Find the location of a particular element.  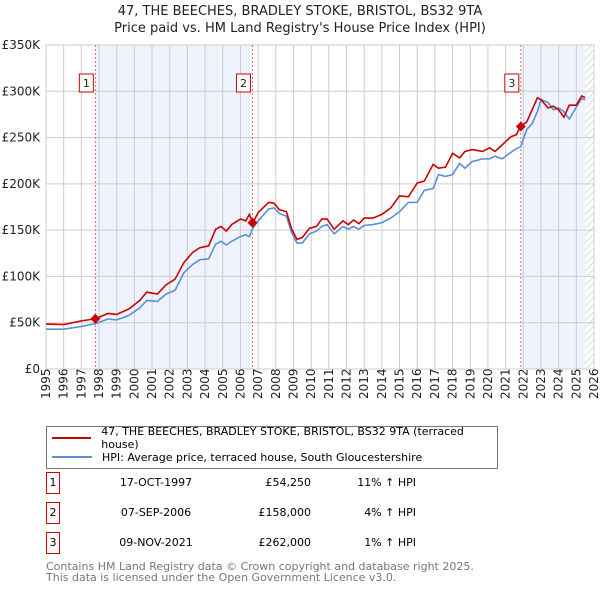

x-tick-label: 1995 is located at coordinates (46, 383).